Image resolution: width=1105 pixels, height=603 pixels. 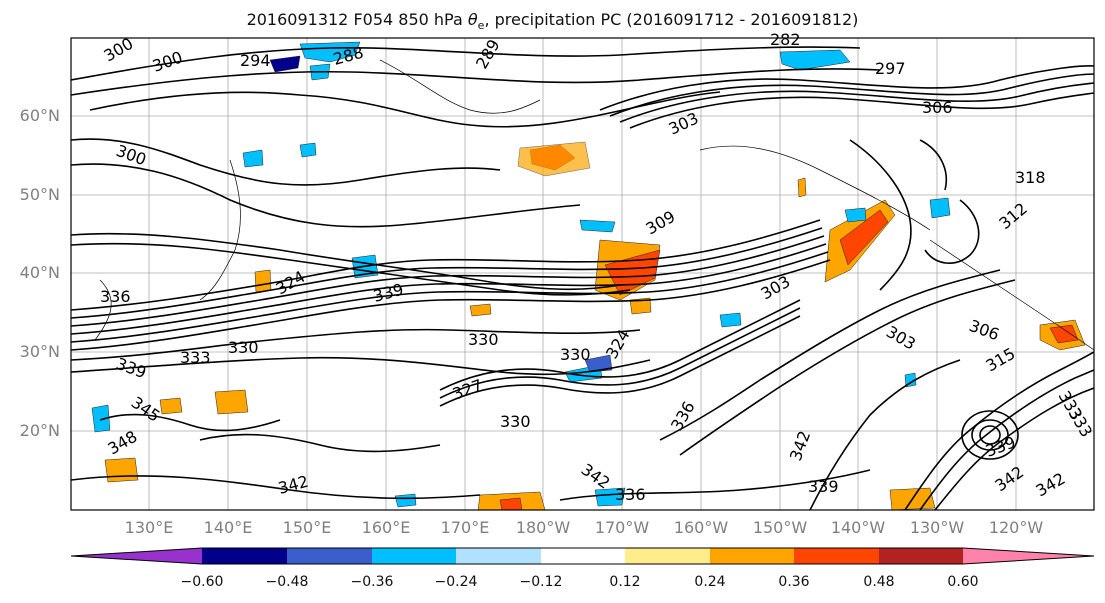 What do you see at coordinates (39, 194) in the screenshot?
I see `lat-label: 50°N` at bounding box center [39, 194].